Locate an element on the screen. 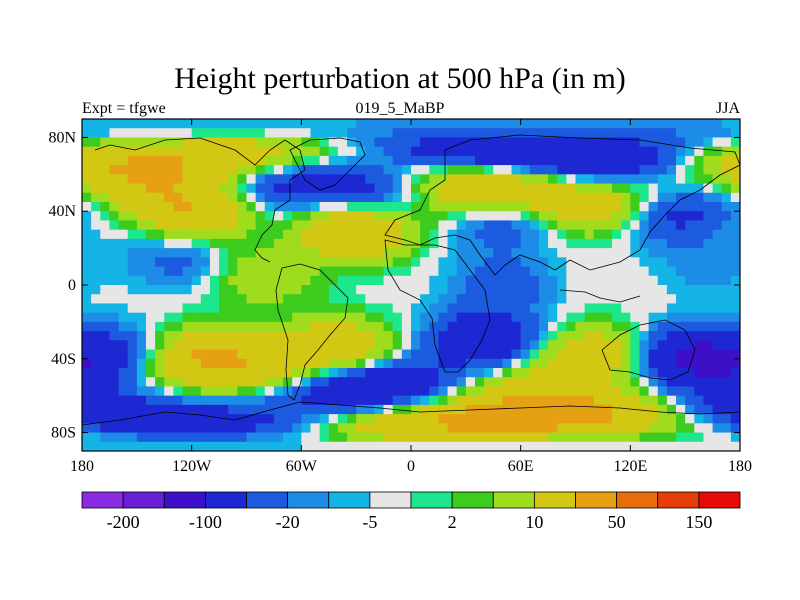 The height and width of the screenshot is (600, 800). coastline-greenland is located at coordinates (327, 164).